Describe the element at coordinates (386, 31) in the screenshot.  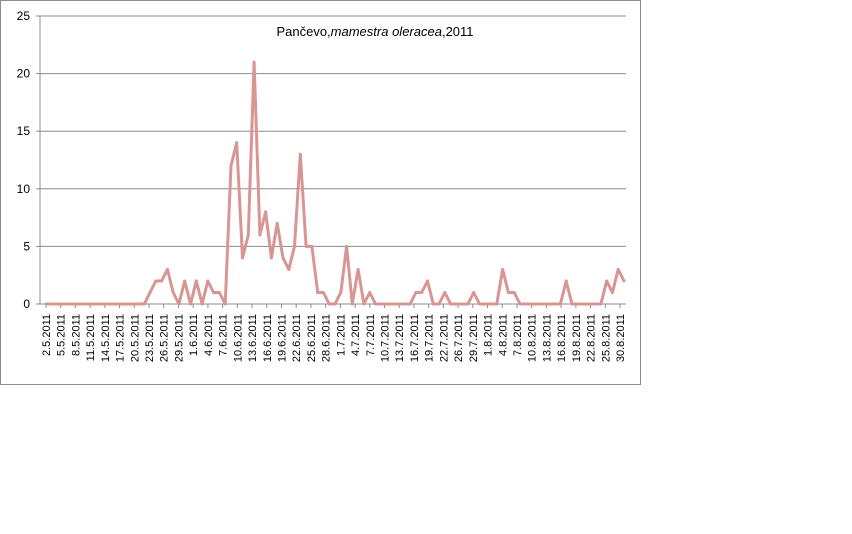
I see `title-part-2: mamestra oleracea` at that location.